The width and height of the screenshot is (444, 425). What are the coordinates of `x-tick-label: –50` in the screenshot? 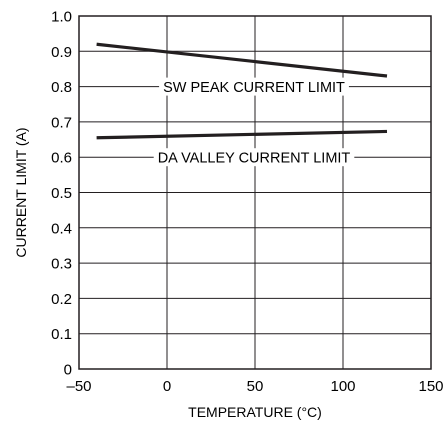 It's located at (78, 386).